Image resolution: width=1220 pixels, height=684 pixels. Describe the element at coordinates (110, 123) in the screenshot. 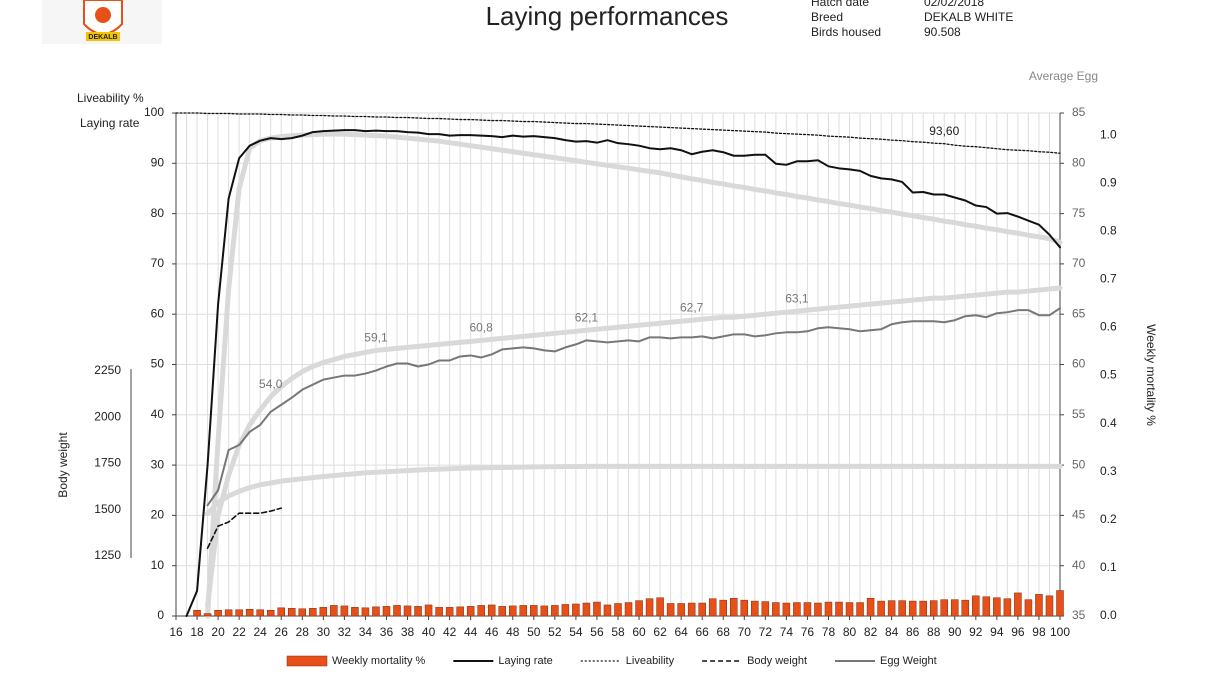

I see `y-axis-label: Laying rate` at that location.